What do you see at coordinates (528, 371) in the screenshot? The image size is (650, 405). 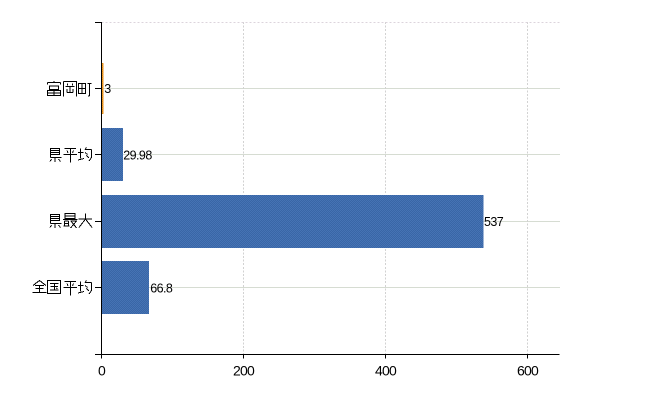 I see `svg-text: 600` at bounding box center [528, 371].